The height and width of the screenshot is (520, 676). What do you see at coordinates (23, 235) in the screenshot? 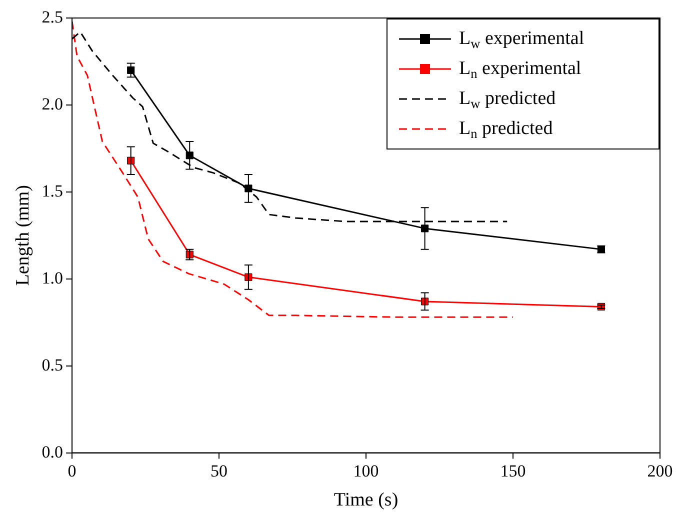
I see `y-axis-title: Length (mm)` at bounding box center [23, 235].